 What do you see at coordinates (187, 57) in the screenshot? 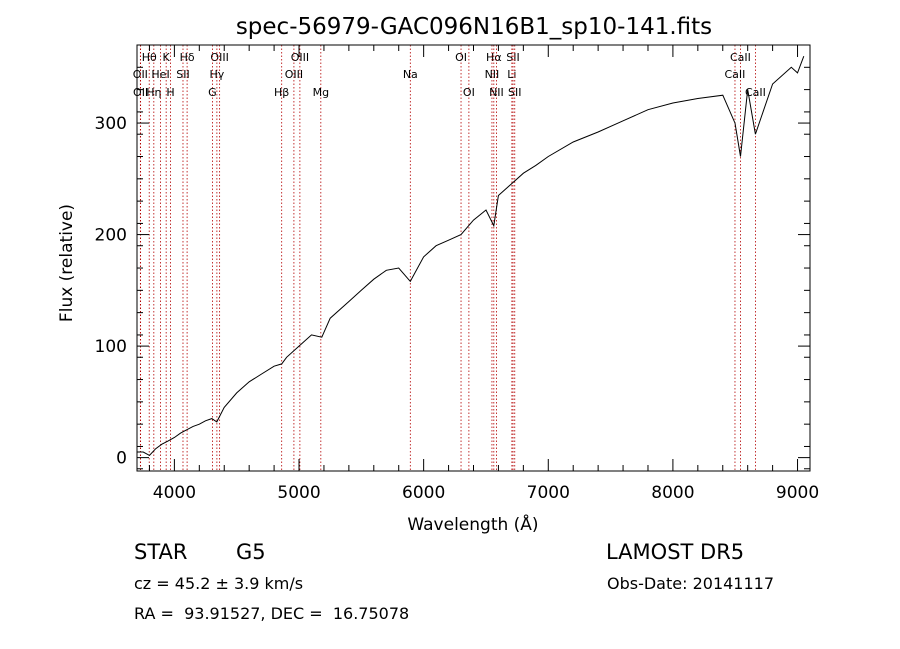
I see `line-marker-label: Hδ` at bounding box center [187, 57].